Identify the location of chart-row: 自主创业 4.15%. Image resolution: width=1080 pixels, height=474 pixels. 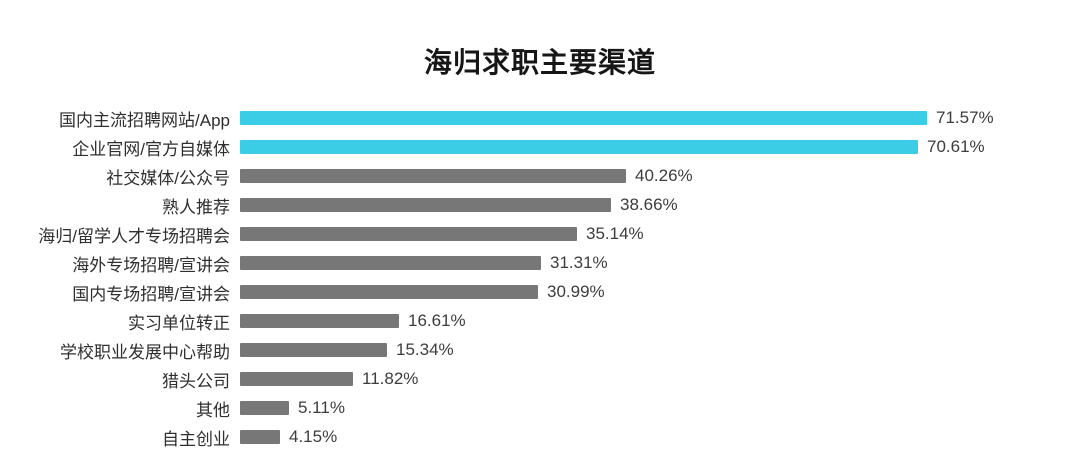
(540, 437).